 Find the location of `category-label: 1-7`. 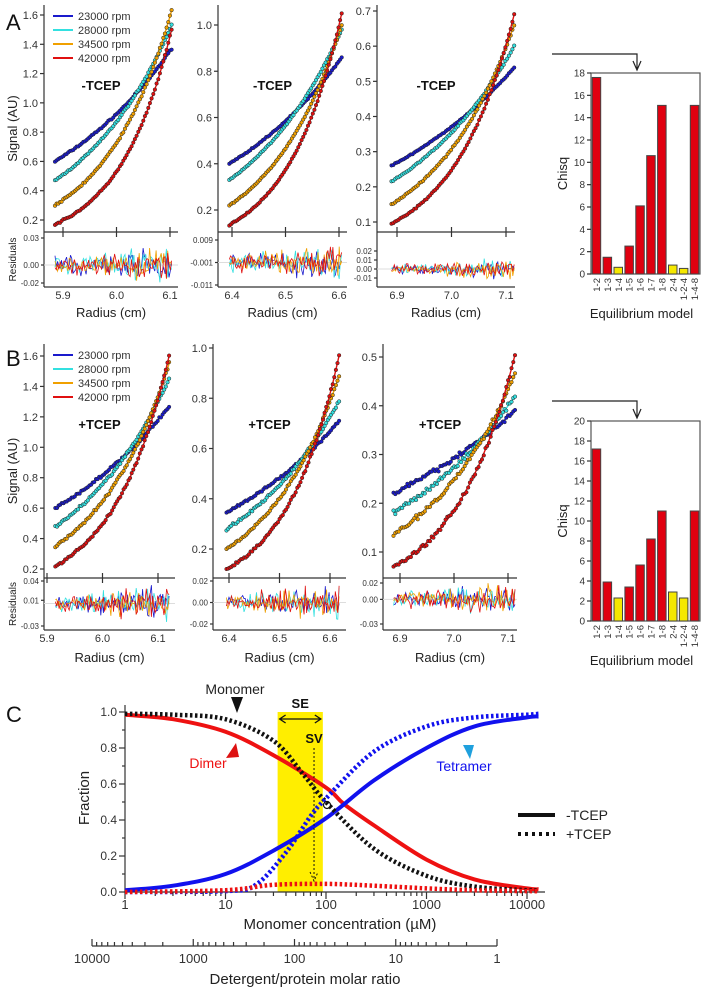

category-label: 1-7 is located at coordinates (651, 632).